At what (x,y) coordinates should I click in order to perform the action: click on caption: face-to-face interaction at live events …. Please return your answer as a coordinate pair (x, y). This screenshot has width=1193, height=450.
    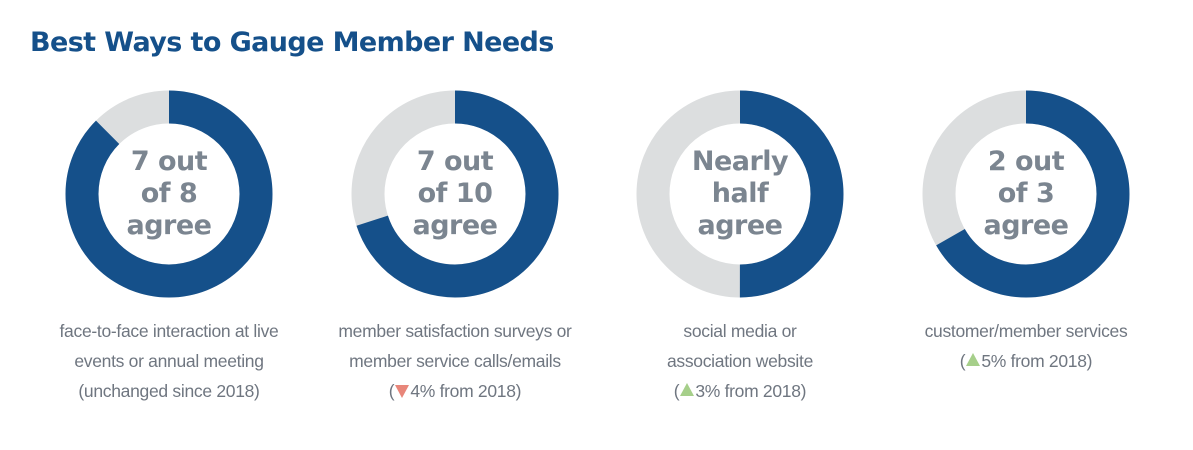
    Looking at the image, I should click on (169, 361).